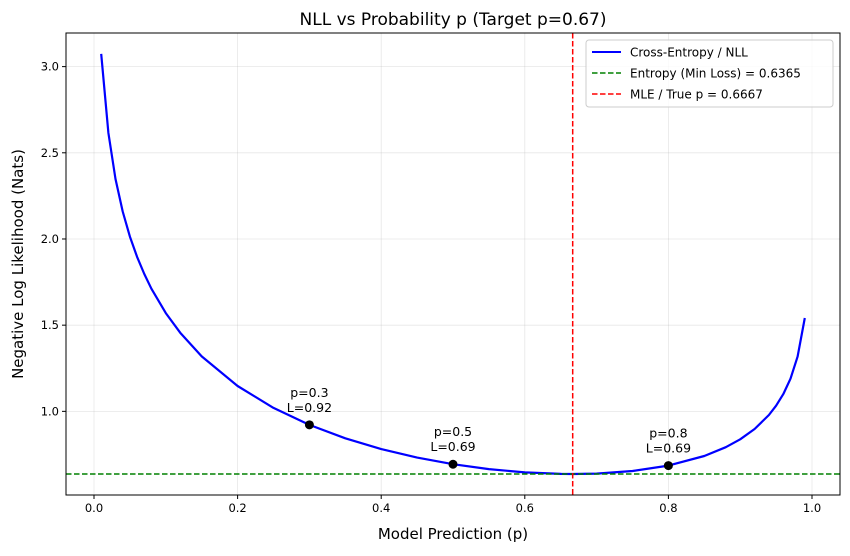 The width and height of the screenshot is (850, 556). Describe the element at coordinates (668, 508) in the screenshot. I see `x-tick-label: 0.8` at that location.